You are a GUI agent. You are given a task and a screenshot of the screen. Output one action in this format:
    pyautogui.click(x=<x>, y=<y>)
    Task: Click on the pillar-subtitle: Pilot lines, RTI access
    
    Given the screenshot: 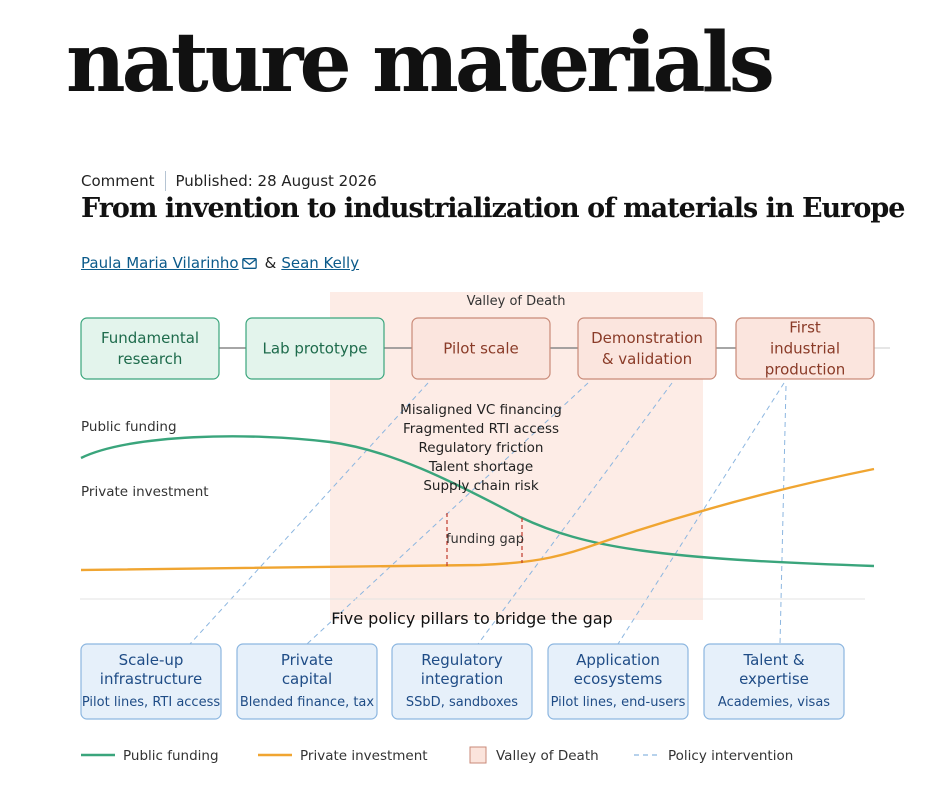 What is the action you would take?
    pyautogui.click(x=151, y=702)
    